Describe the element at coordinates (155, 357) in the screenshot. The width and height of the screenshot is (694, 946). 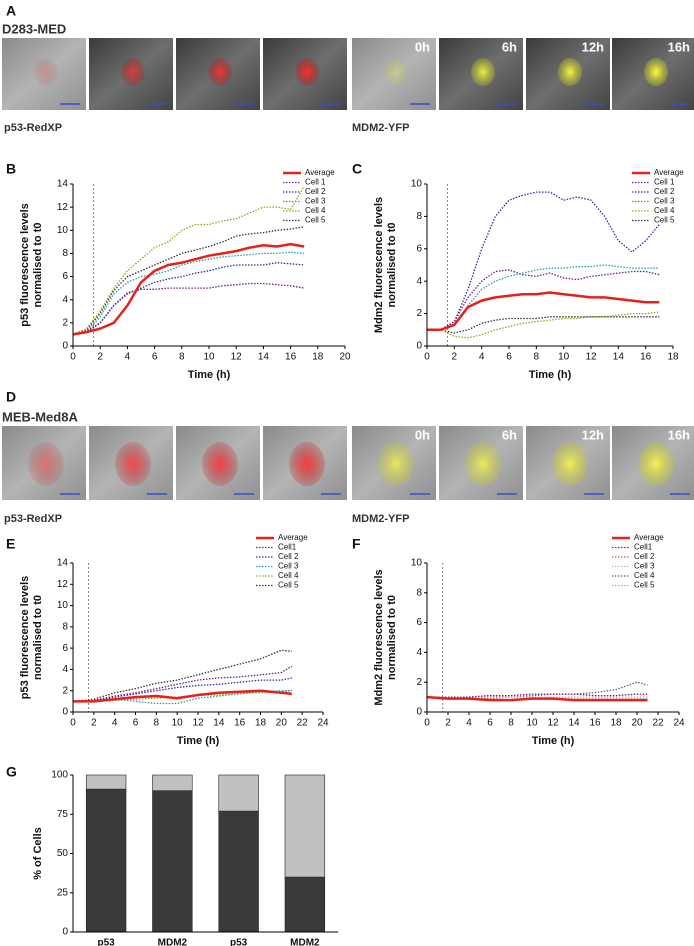
I see `x-tick-label: 6` at that location.